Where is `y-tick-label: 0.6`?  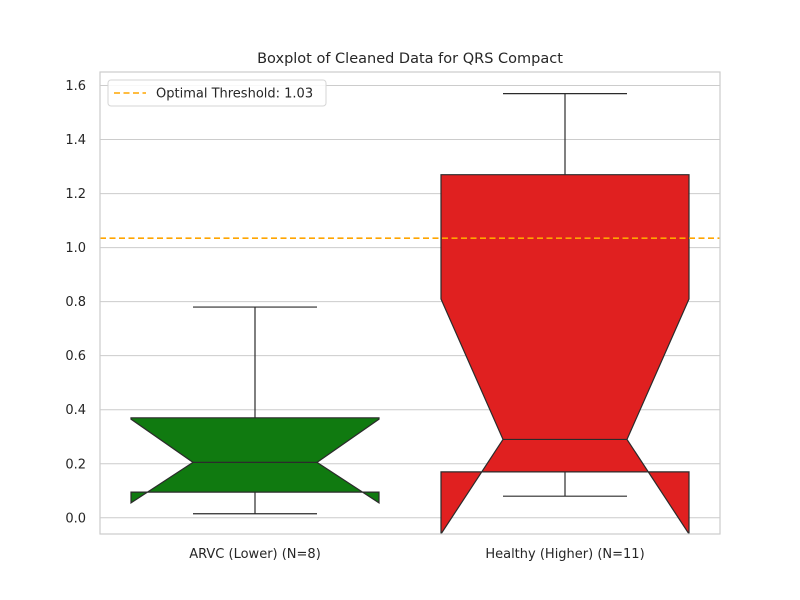
y-tick-label: 0.6 is located at coordinates (75, 356).